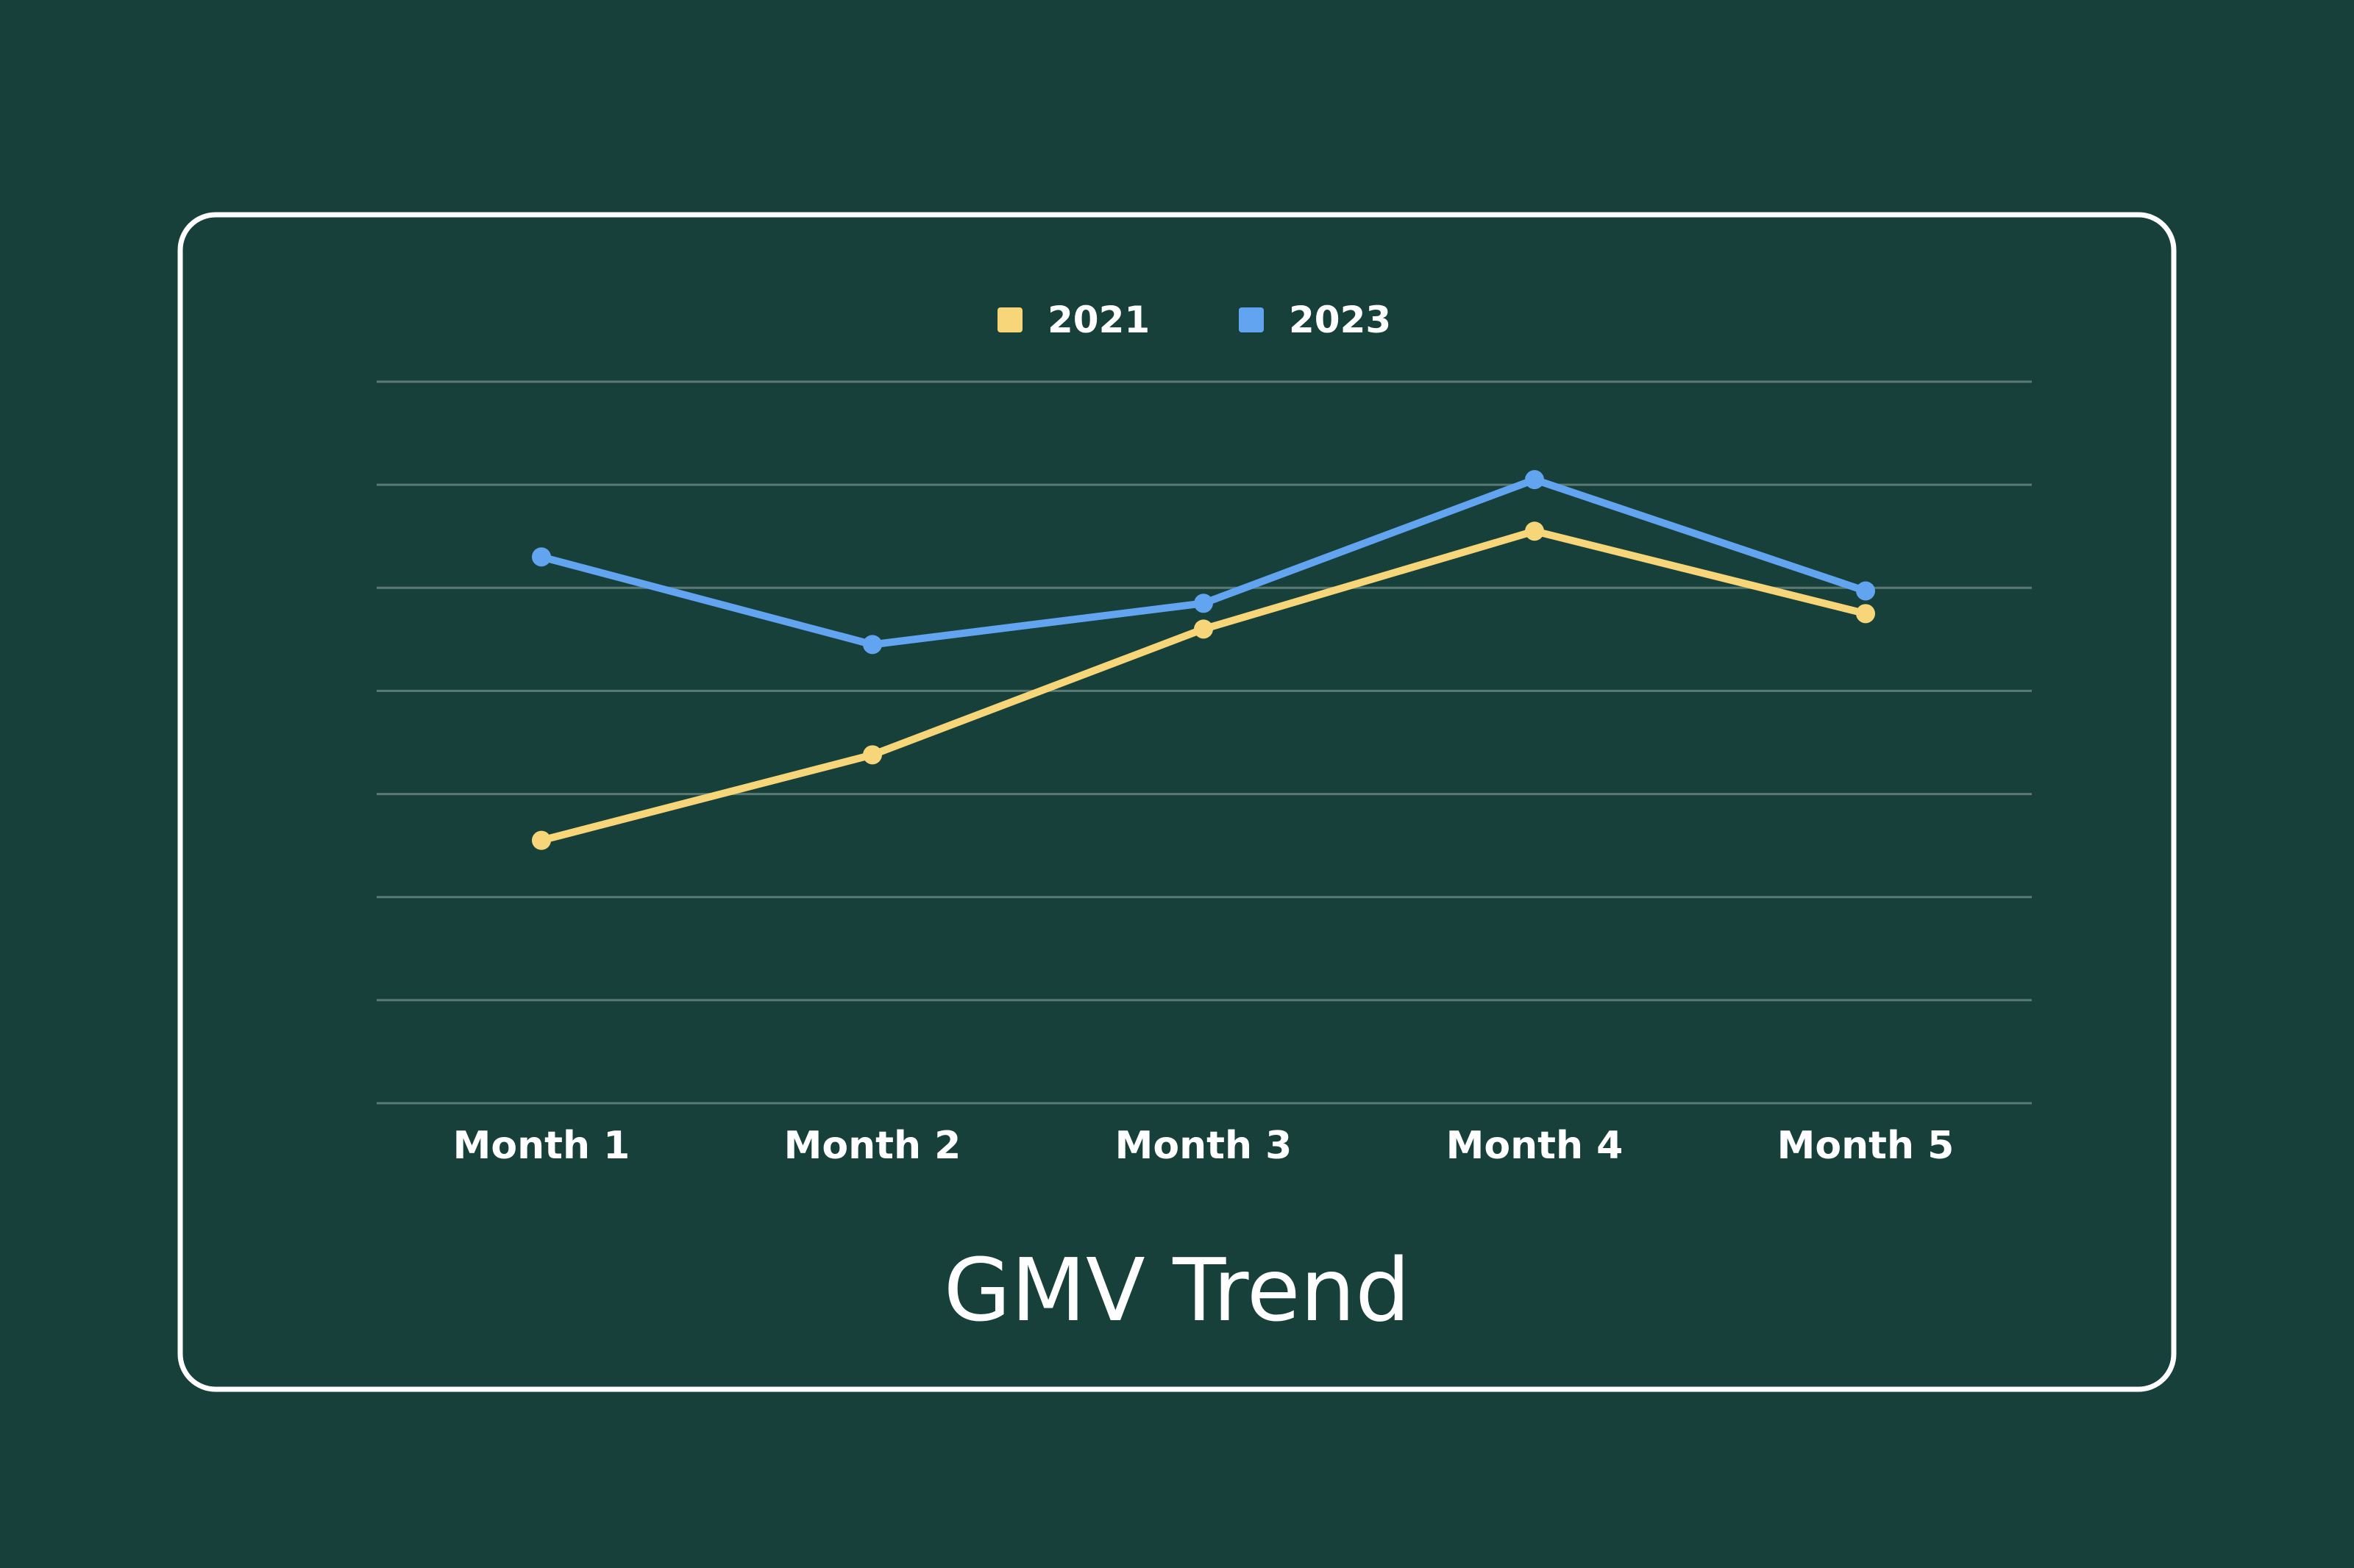 The height and width of the screenshot is (1568, 2354). I want to click on series-layer, so click(1203, 660).